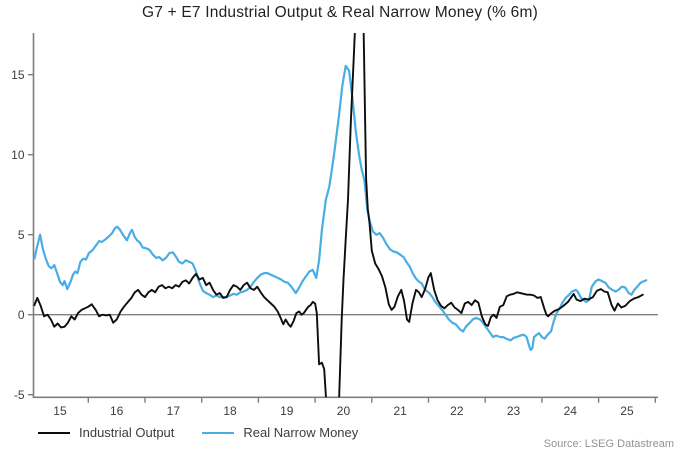  I want to click on svg-text: 25, so click(627, 411).